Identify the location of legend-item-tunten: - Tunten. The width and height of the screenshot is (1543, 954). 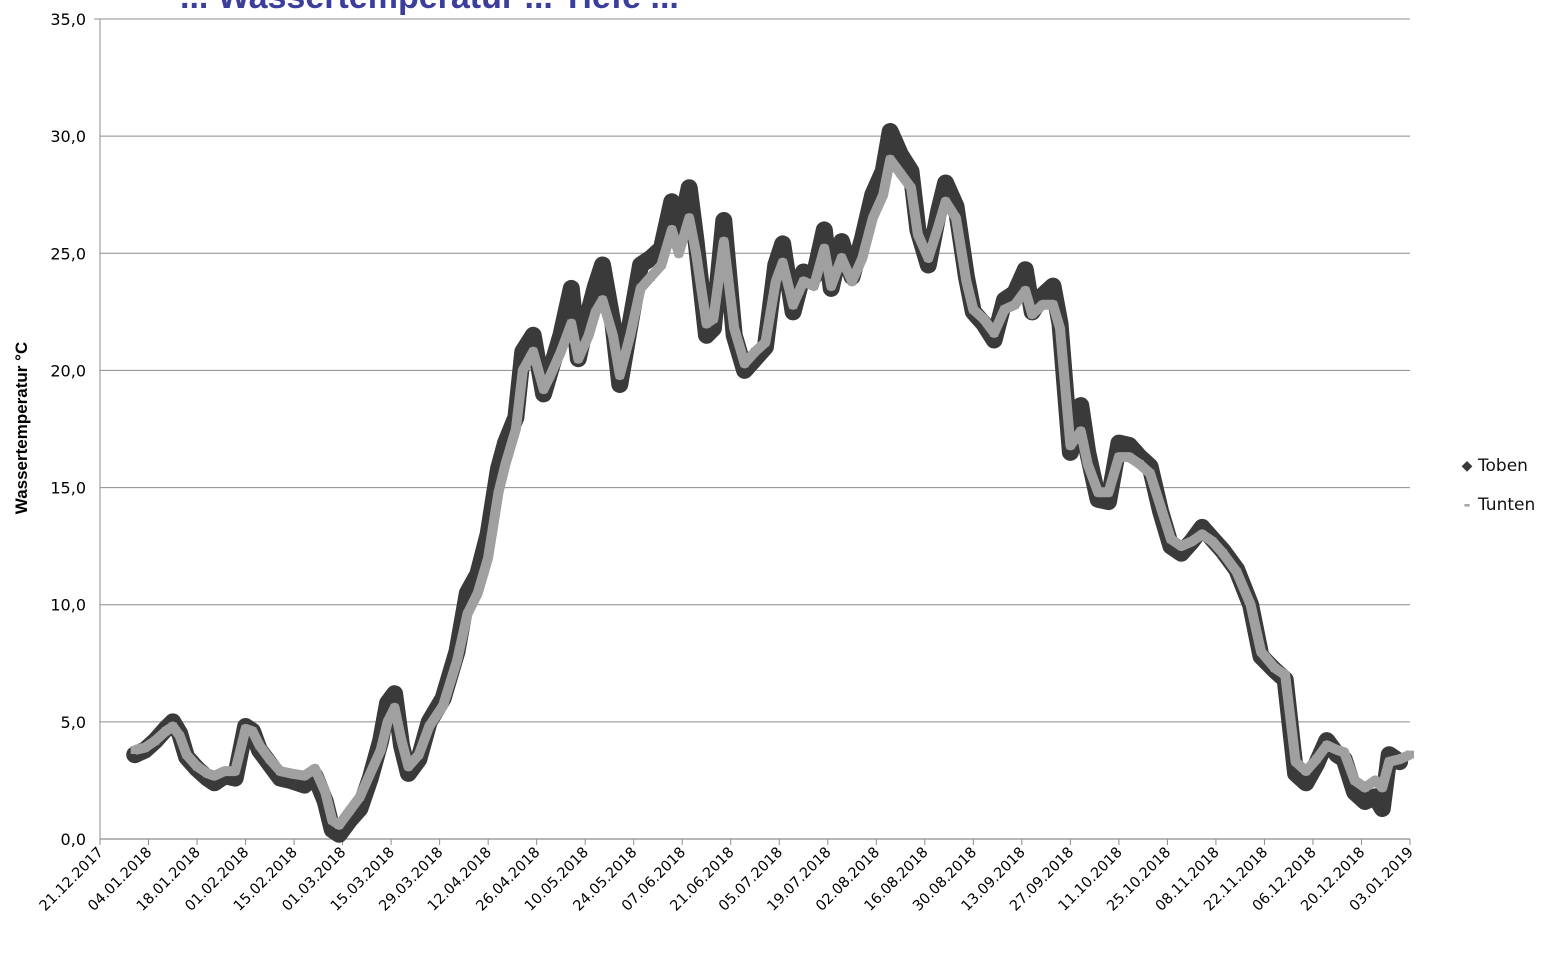
(1497, 504).